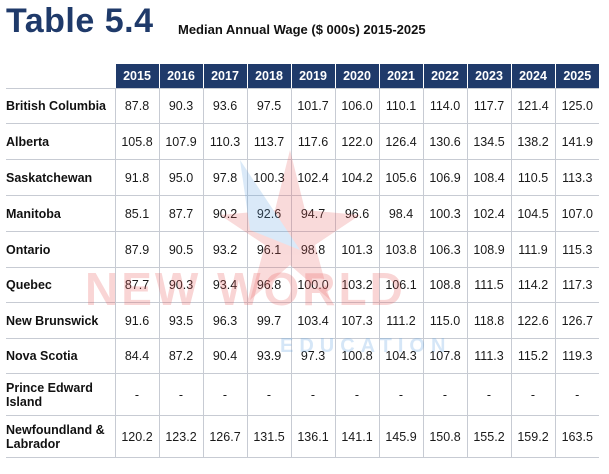  Describe the element at coordinates (180, 356) in the screenshot. I see `table-cell: 87.2` at that location.